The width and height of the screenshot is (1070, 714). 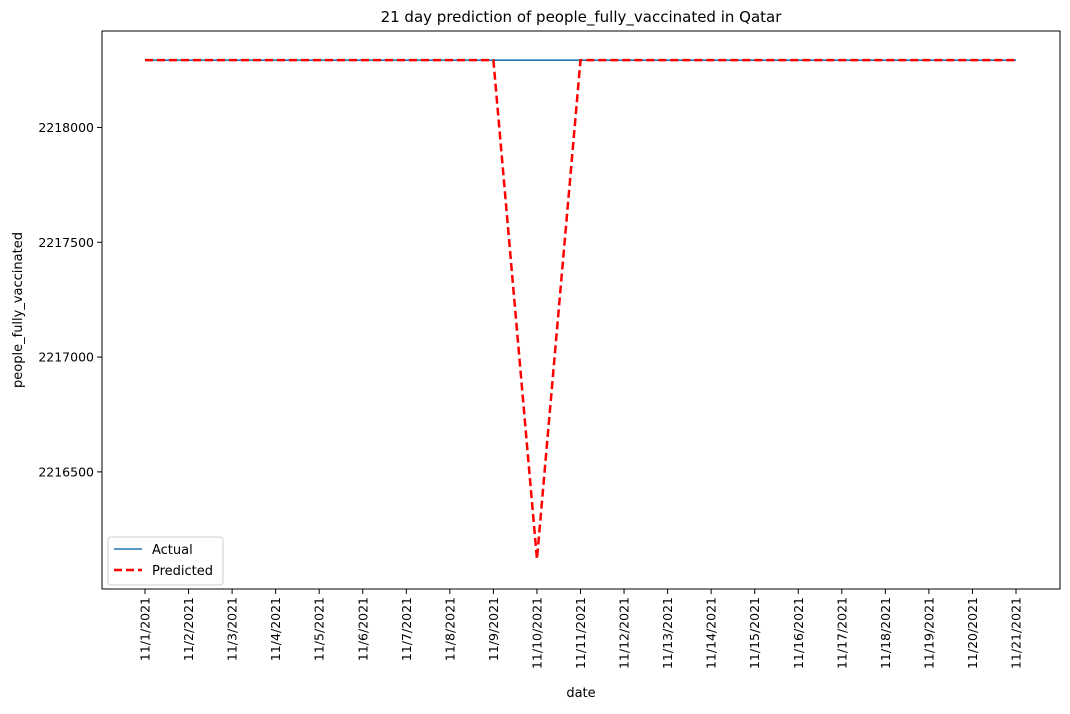 What do you see at coordinates (493, 629) in the screenshot?
I see `x-tick-label: 11/9/2021` at bounding box center [493, 629].